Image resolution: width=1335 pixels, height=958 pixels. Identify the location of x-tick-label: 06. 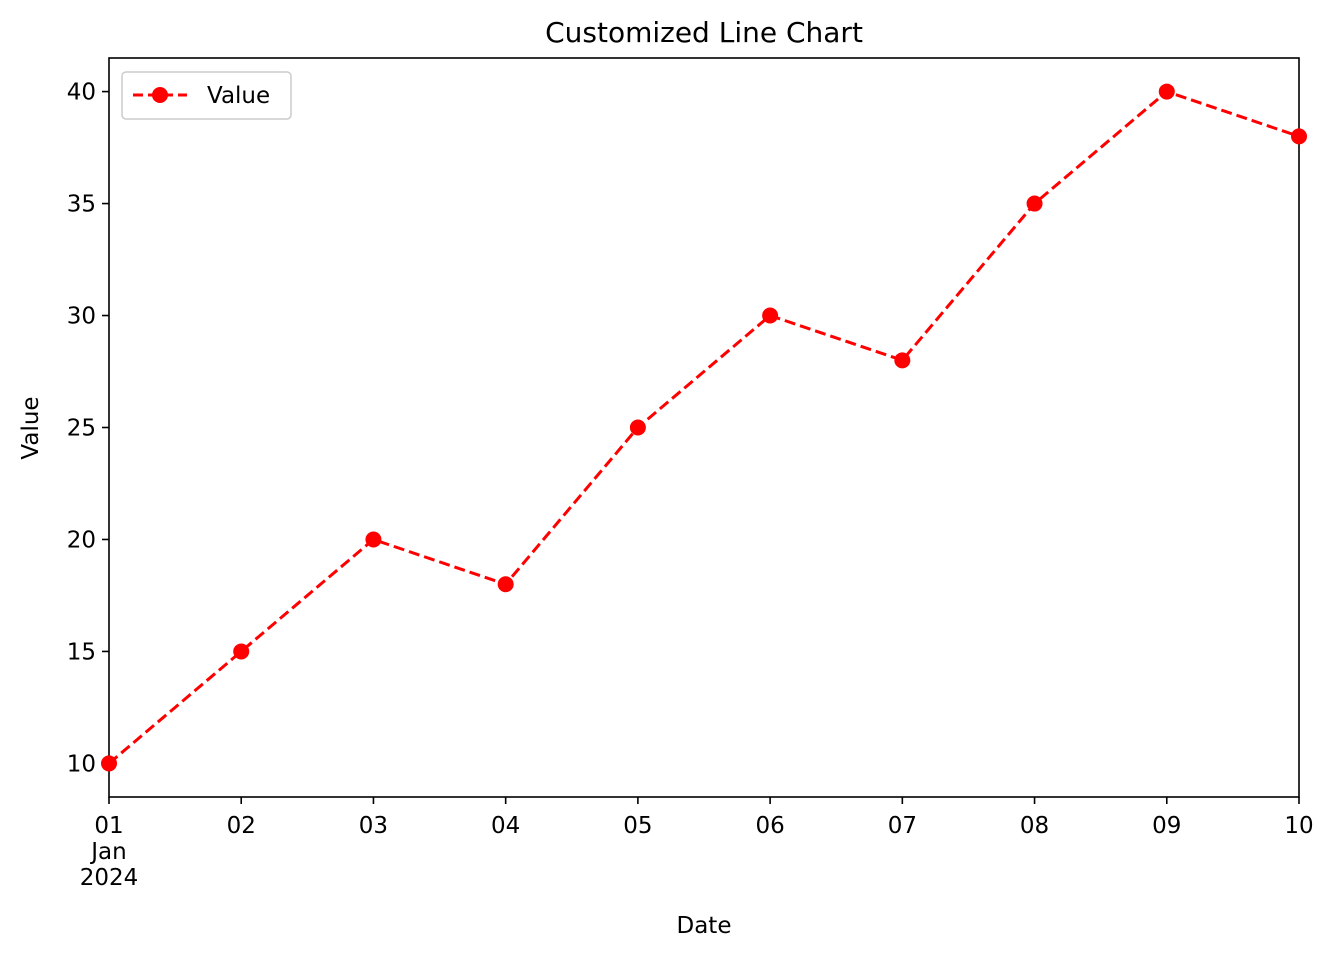
(769, 826).